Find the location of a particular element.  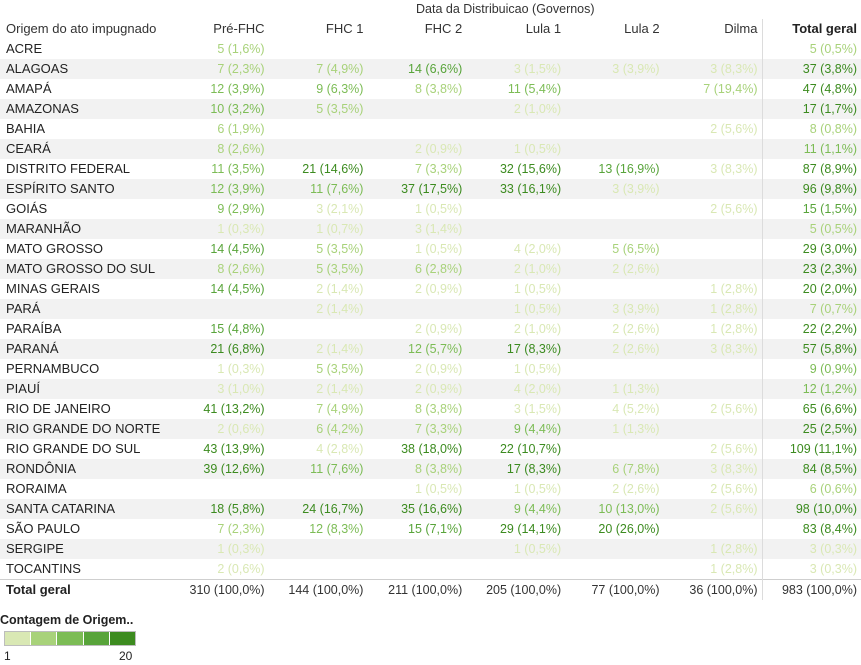

table-row: TOCANTINS 2 (0,6%) 1 (2,8%) 3 (0,3%) is located at coordinates (430, 569).